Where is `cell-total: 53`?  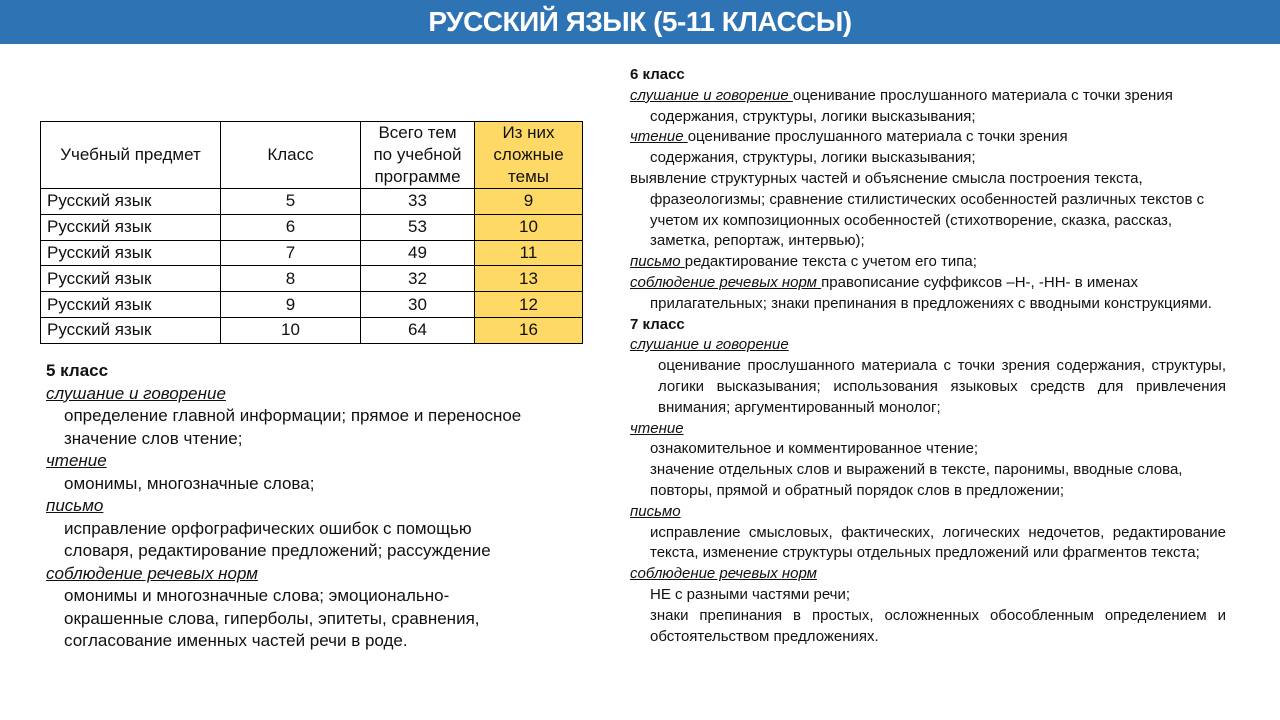
cell-total: 53 is located at coordinates (417, 227).